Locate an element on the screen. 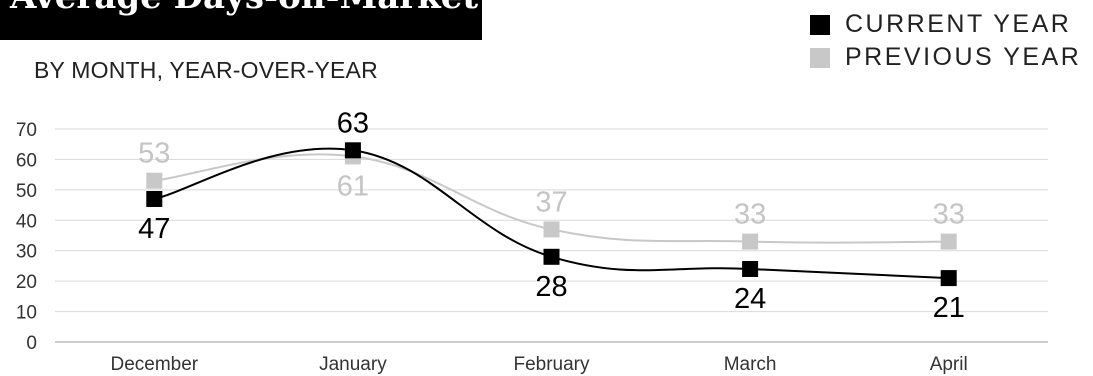  y-tick-label: 40 is located at coordinates (26, 221).